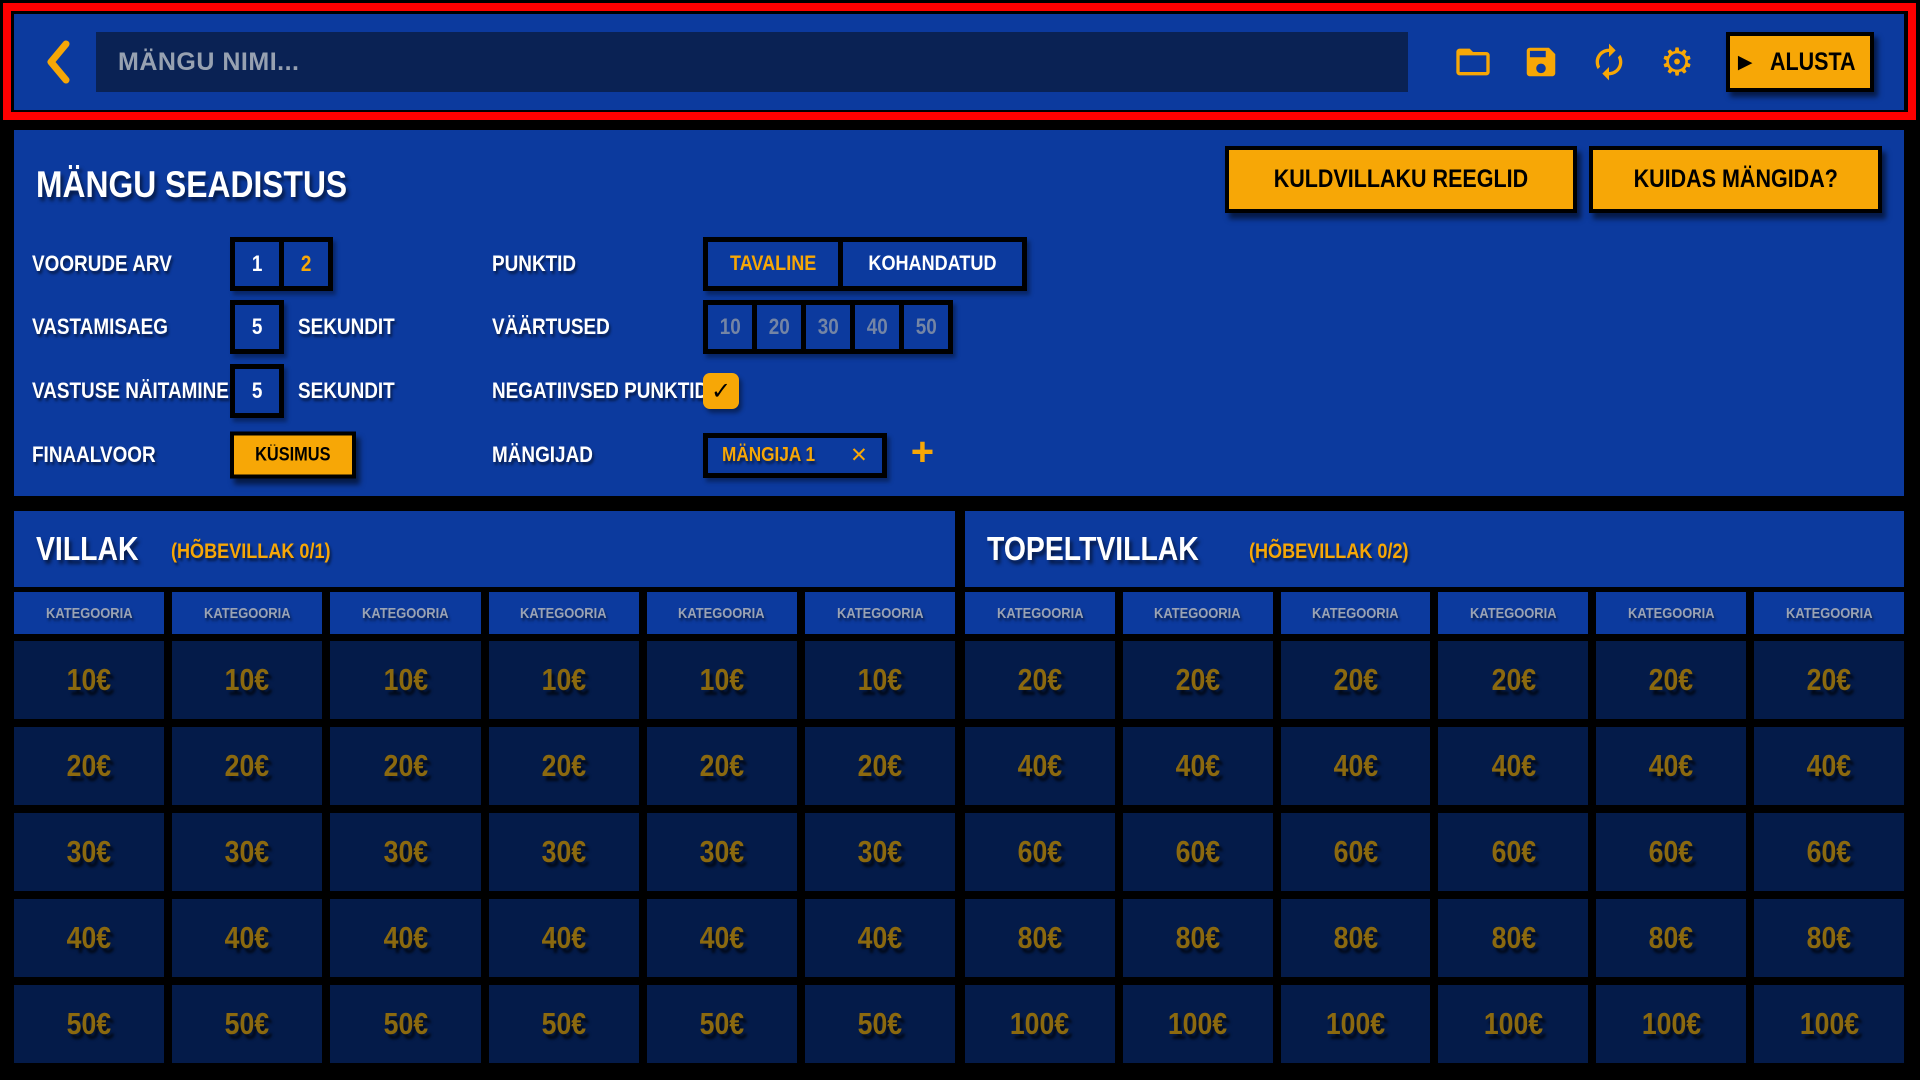 The width and height of the screenshot is (1920, 1080). What do you see at coordinates (1609, 62) in the screenshot?
I see `reset-button` at bounding box center [1609, 62].